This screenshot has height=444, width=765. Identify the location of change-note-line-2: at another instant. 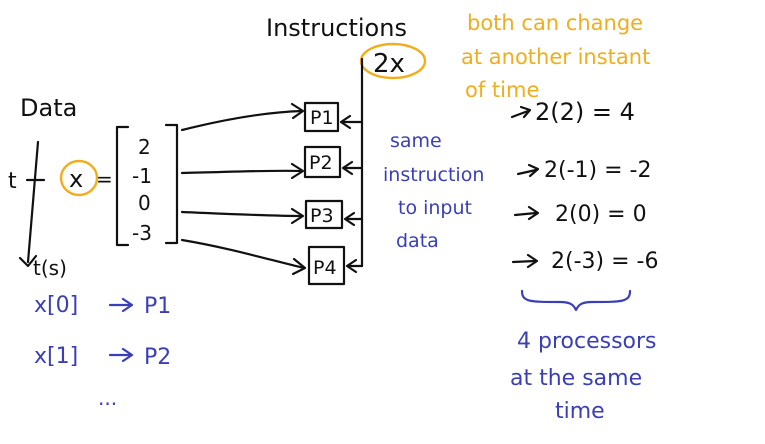
(555, 57).